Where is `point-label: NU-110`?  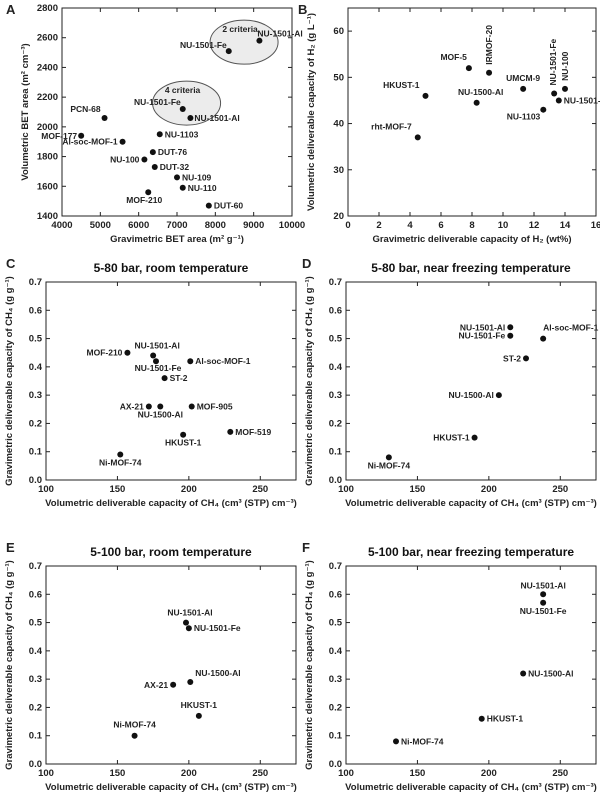 point-label: NU-110 is located at coordinates (202, 188).